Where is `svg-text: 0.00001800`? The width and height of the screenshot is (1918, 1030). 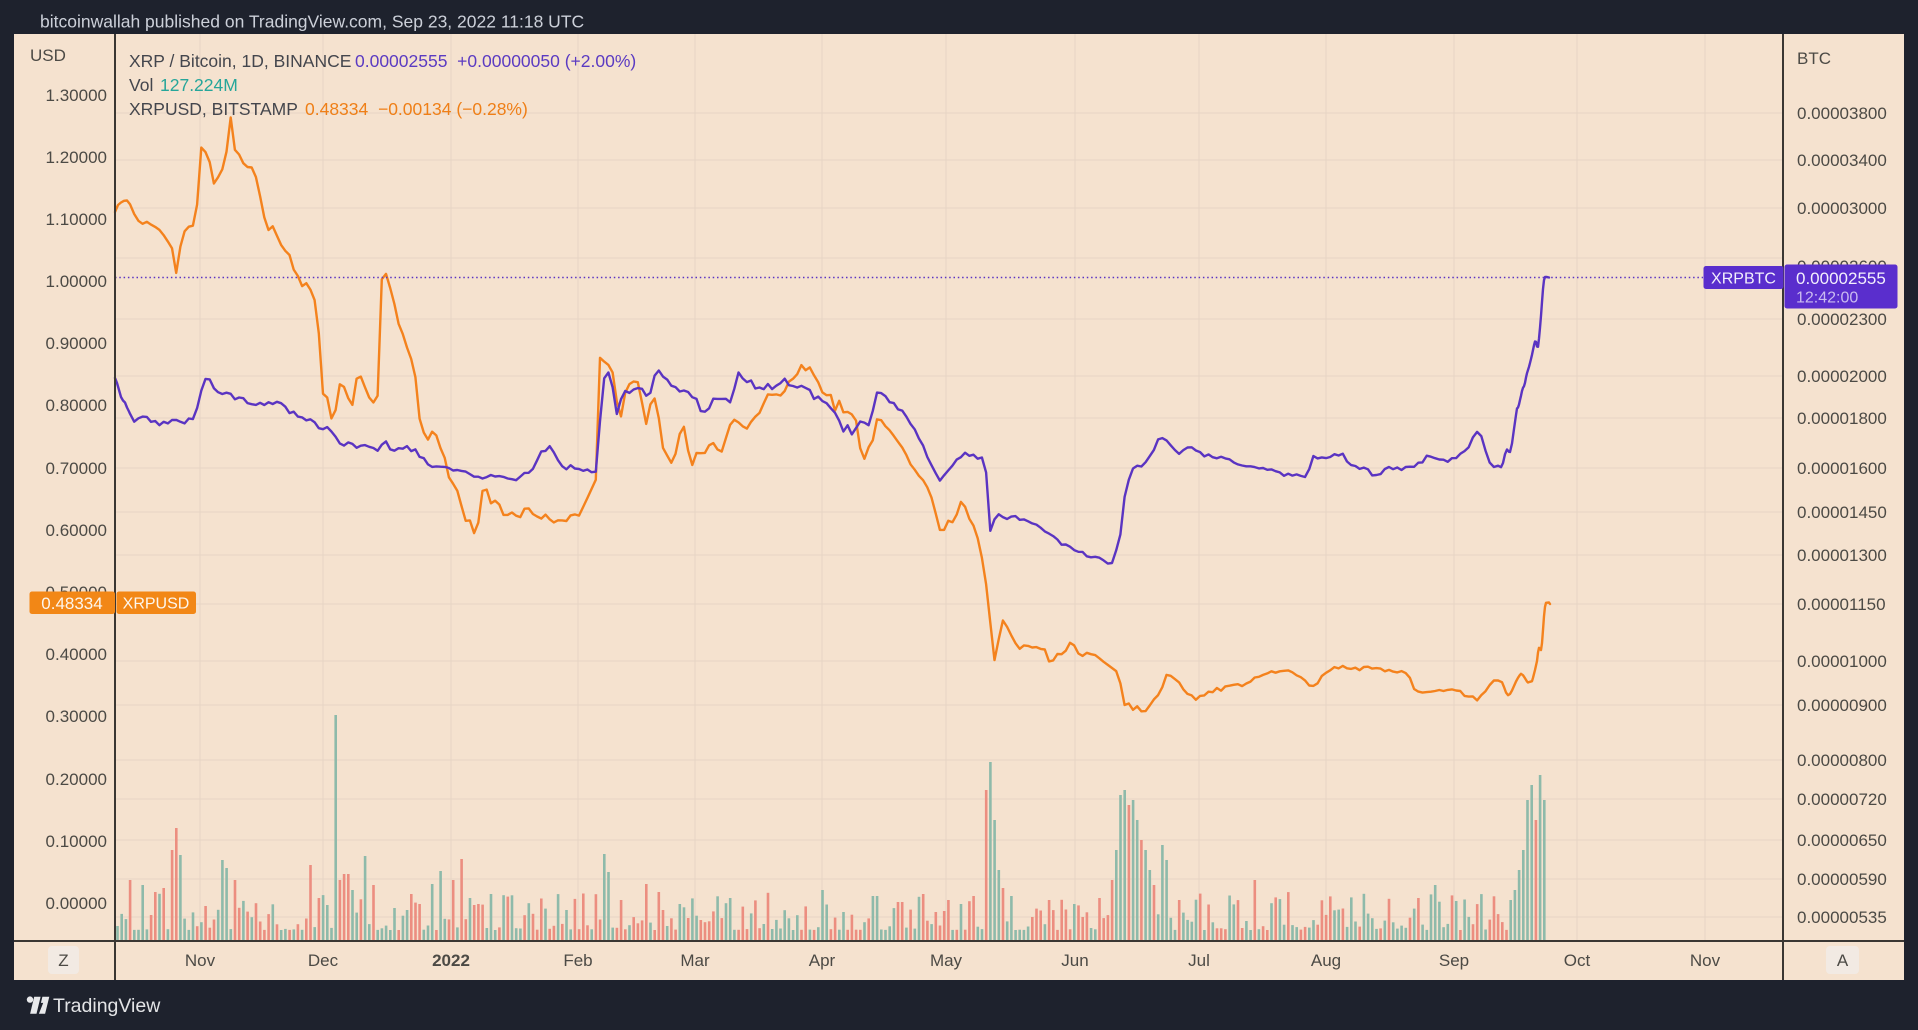
svg-text: 0.00001800 is located at coordinates (1842, 418).